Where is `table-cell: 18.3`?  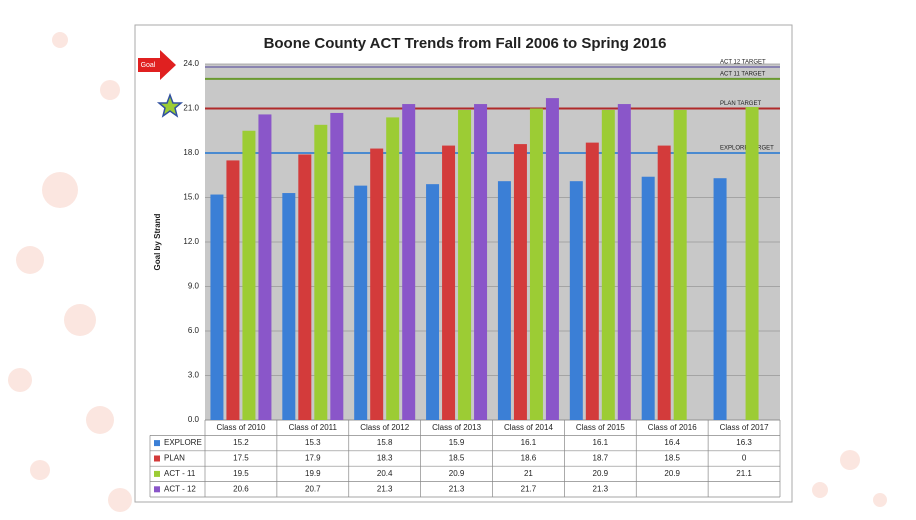 table-cell: 18.3 is located at coordinates (385, 458).